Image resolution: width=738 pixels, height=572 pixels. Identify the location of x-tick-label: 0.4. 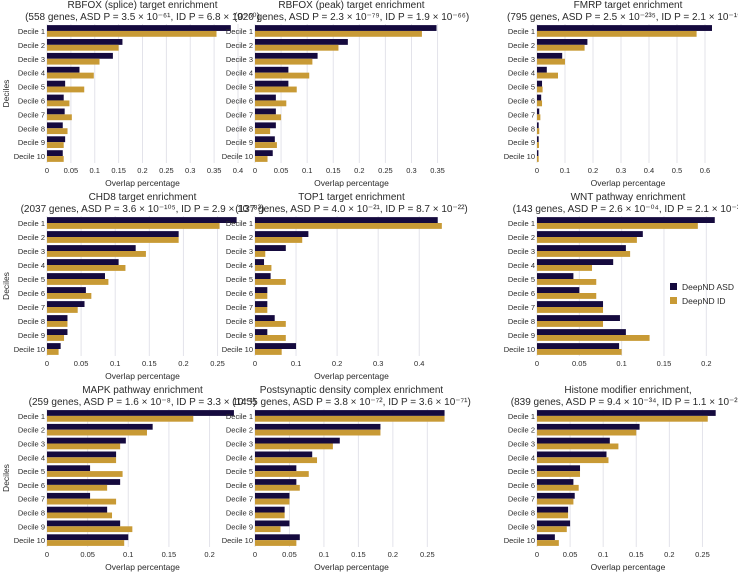
(419, 363).